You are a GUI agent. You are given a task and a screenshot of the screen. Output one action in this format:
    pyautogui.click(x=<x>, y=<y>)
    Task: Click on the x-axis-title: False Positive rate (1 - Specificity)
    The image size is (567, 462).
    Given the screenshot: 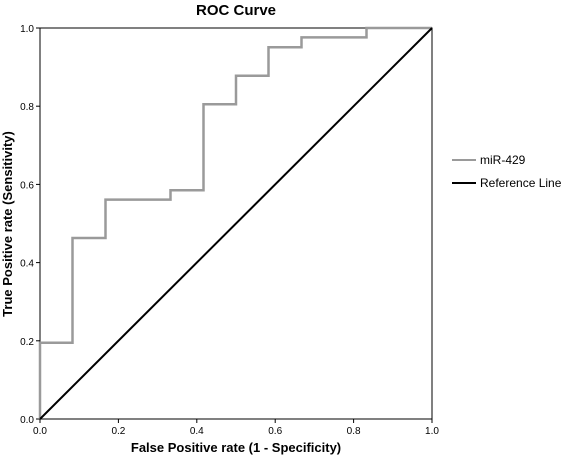 What is the action you would take?
    pyautogui.click(x=236, y=447)
    